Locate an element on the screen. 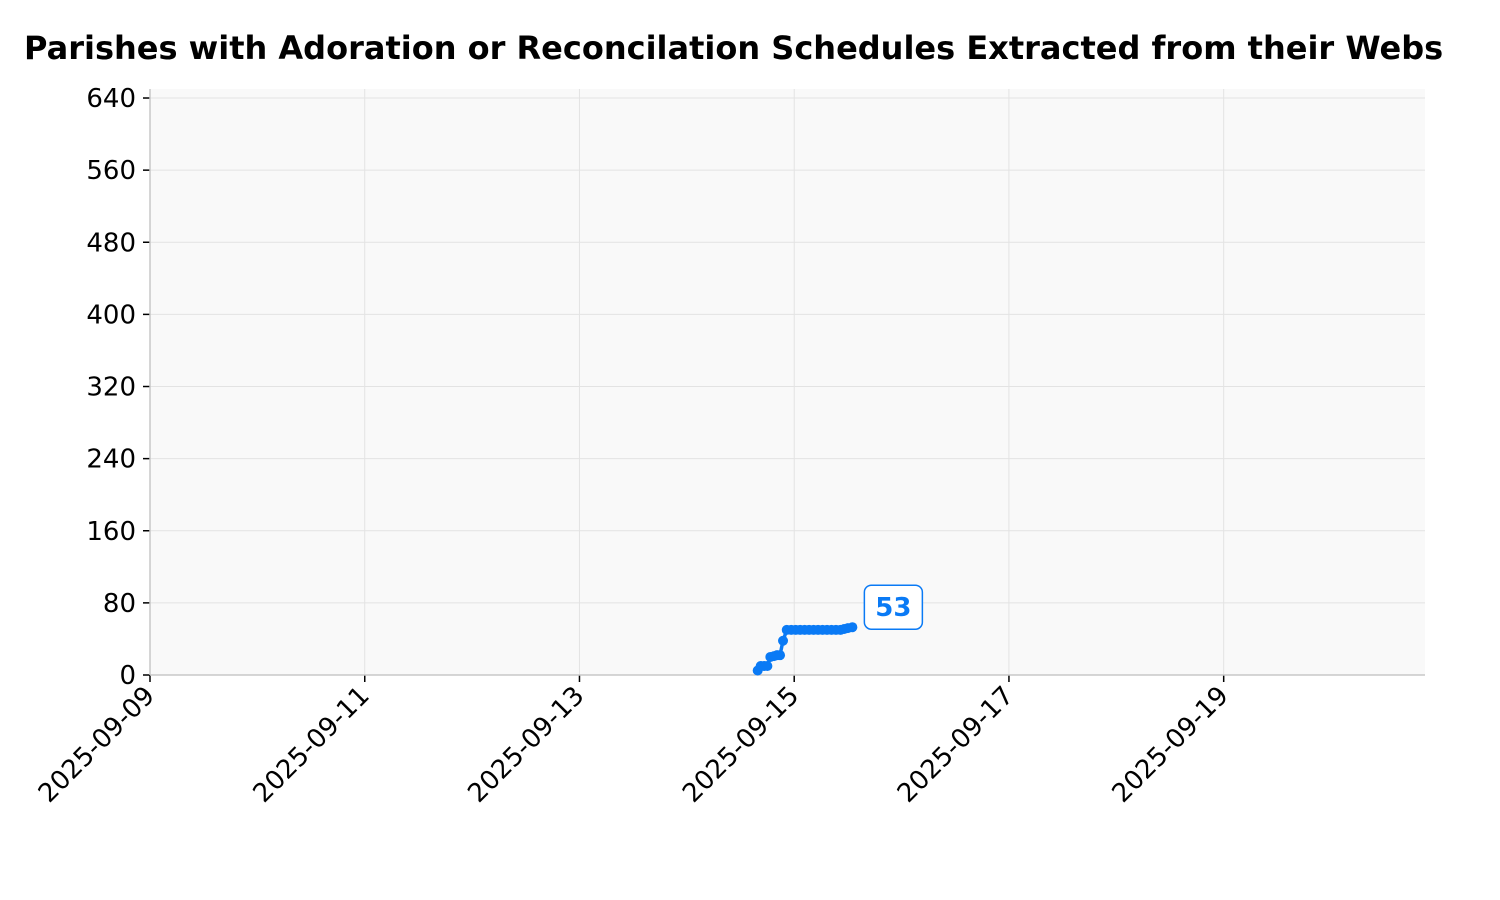 Image resolution: width=1500 pixels, height=900 pixels. y-tick-label: 560 is located at coordinates (111, 171).